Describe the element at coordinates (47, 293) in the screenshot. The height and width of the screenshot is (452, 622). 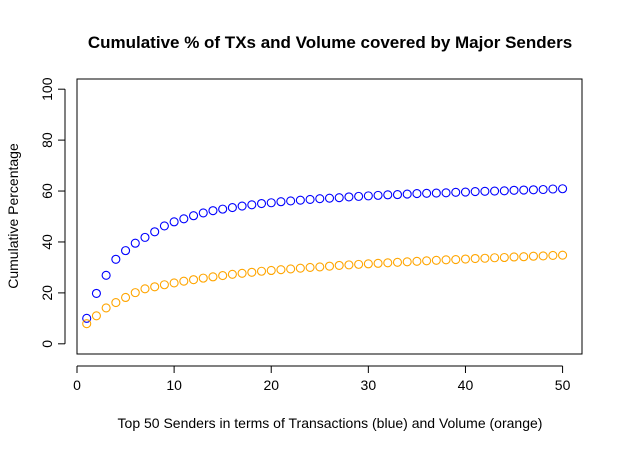
I see `y-tick-label: 20` at that location.